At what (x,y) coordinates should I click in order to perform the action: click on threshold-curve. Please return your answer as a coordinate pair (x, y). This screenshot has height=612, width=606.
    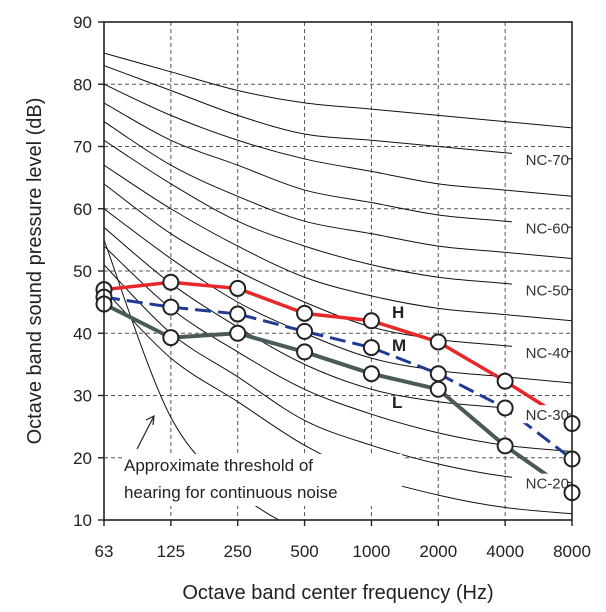
    Looking at the image, I should click on (192, 379).